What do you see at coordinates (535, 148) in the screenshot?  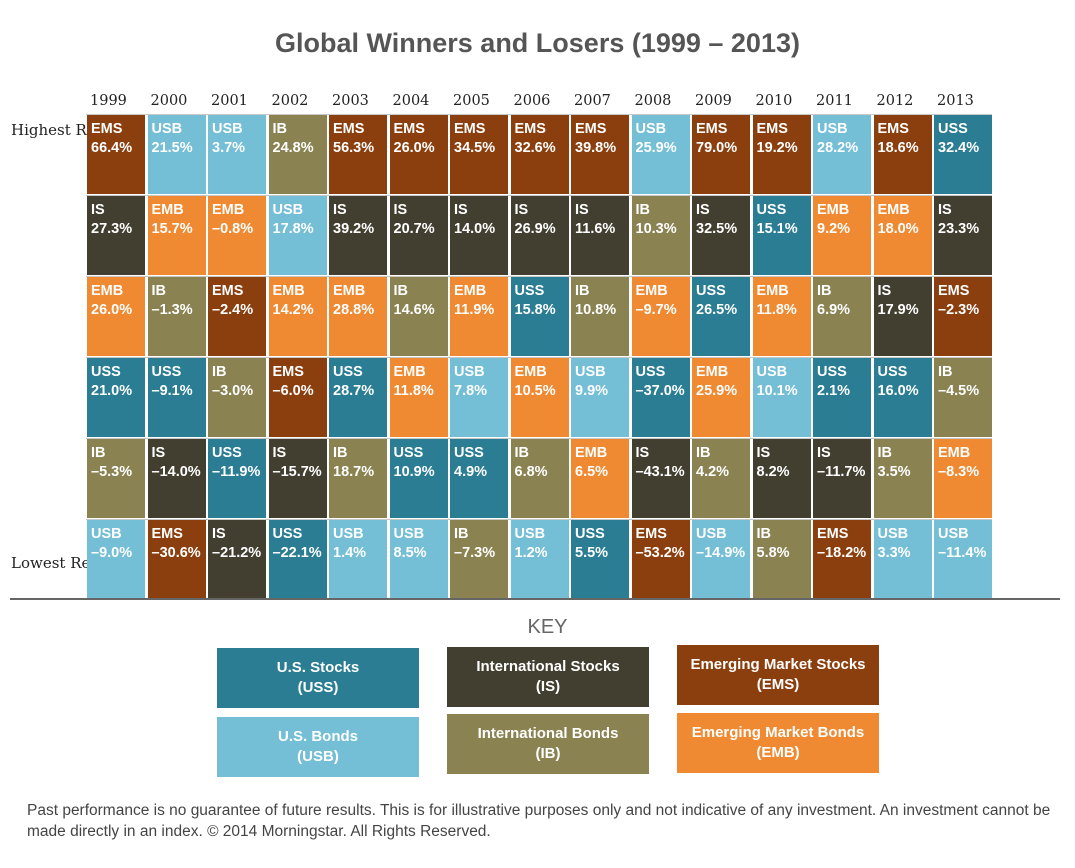 I see `return-value: 32.6%` at bounding box center [535, 148].